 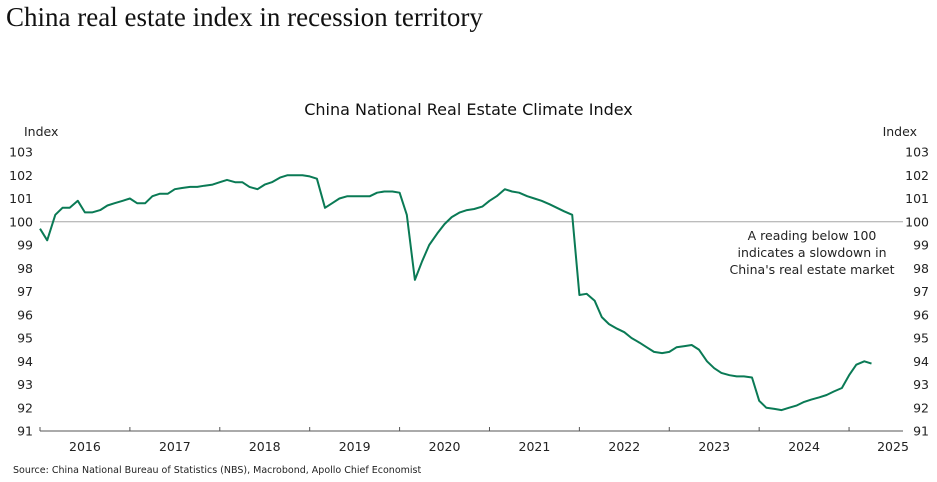 I want to click on y-tick-label-left: 97, so click(x=25, y=291).